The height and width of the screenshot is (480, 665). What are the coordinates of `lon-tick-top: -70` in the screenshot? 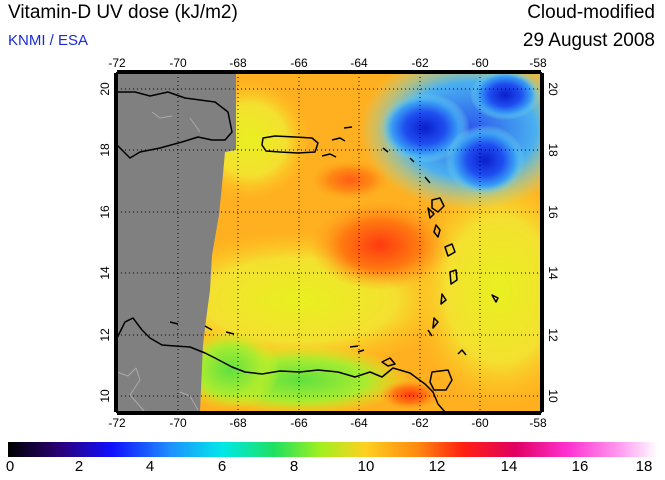 It's located at (178, 63).